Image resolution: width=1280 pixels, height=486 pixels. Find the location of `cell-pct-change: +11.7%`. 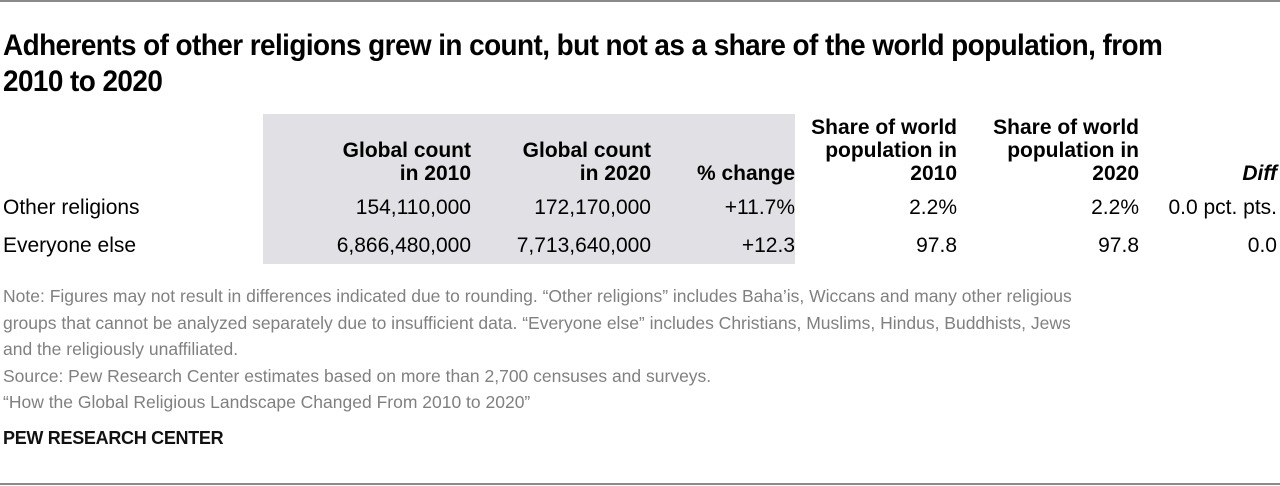

cell-pct-change: +11.7% is located at coordinates (759, 207).